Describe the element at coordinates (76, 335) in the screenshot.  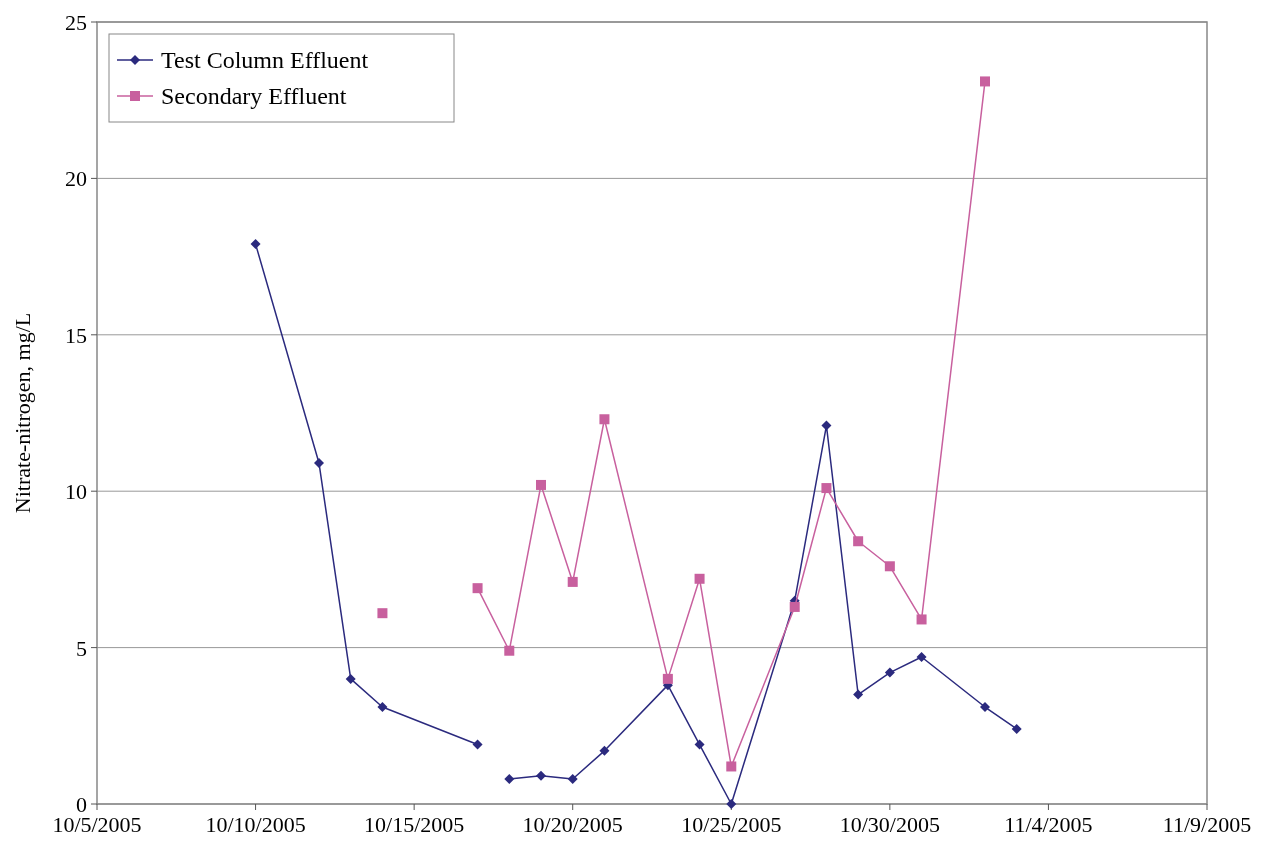
I see `y-tick-label: 15` at that location.